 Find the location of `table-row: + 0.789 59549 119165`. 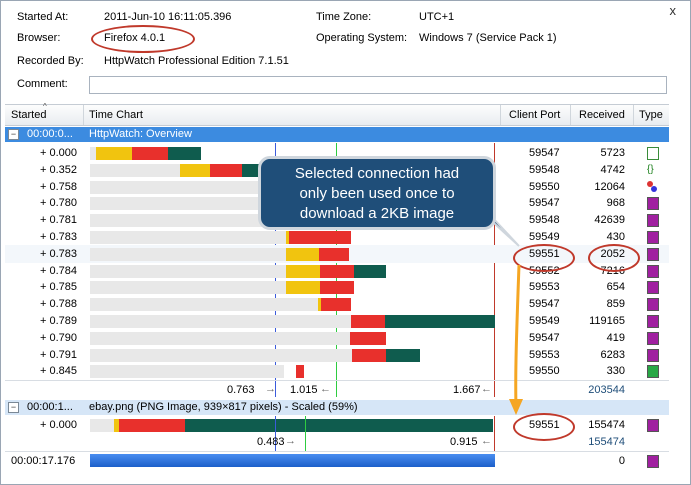

table-row: + 0.789 59549 119165 is located at coordinates (337, 321).